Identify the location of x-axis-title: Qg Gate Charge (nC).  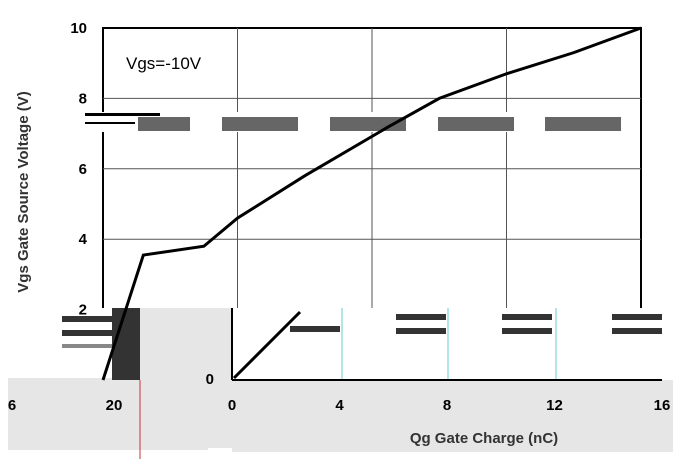
(484, 438).